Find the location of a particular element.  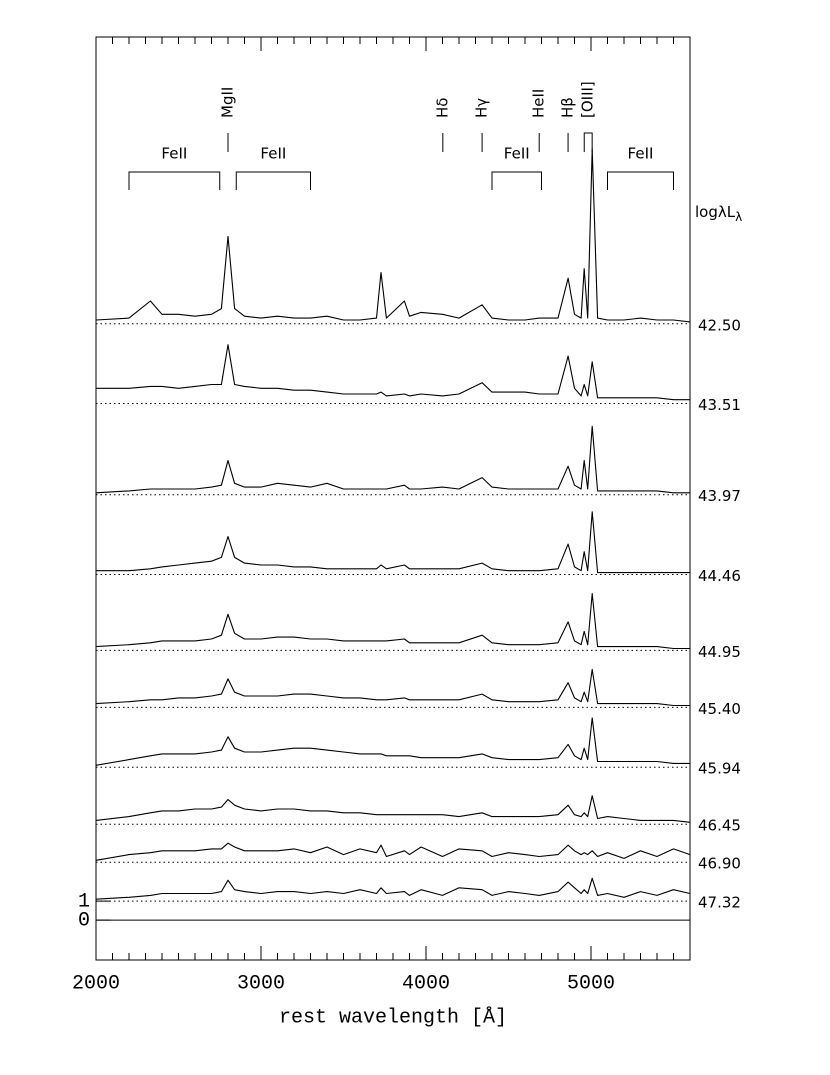

spectrum-label: 46.45 is located at coordinates (719, 826).